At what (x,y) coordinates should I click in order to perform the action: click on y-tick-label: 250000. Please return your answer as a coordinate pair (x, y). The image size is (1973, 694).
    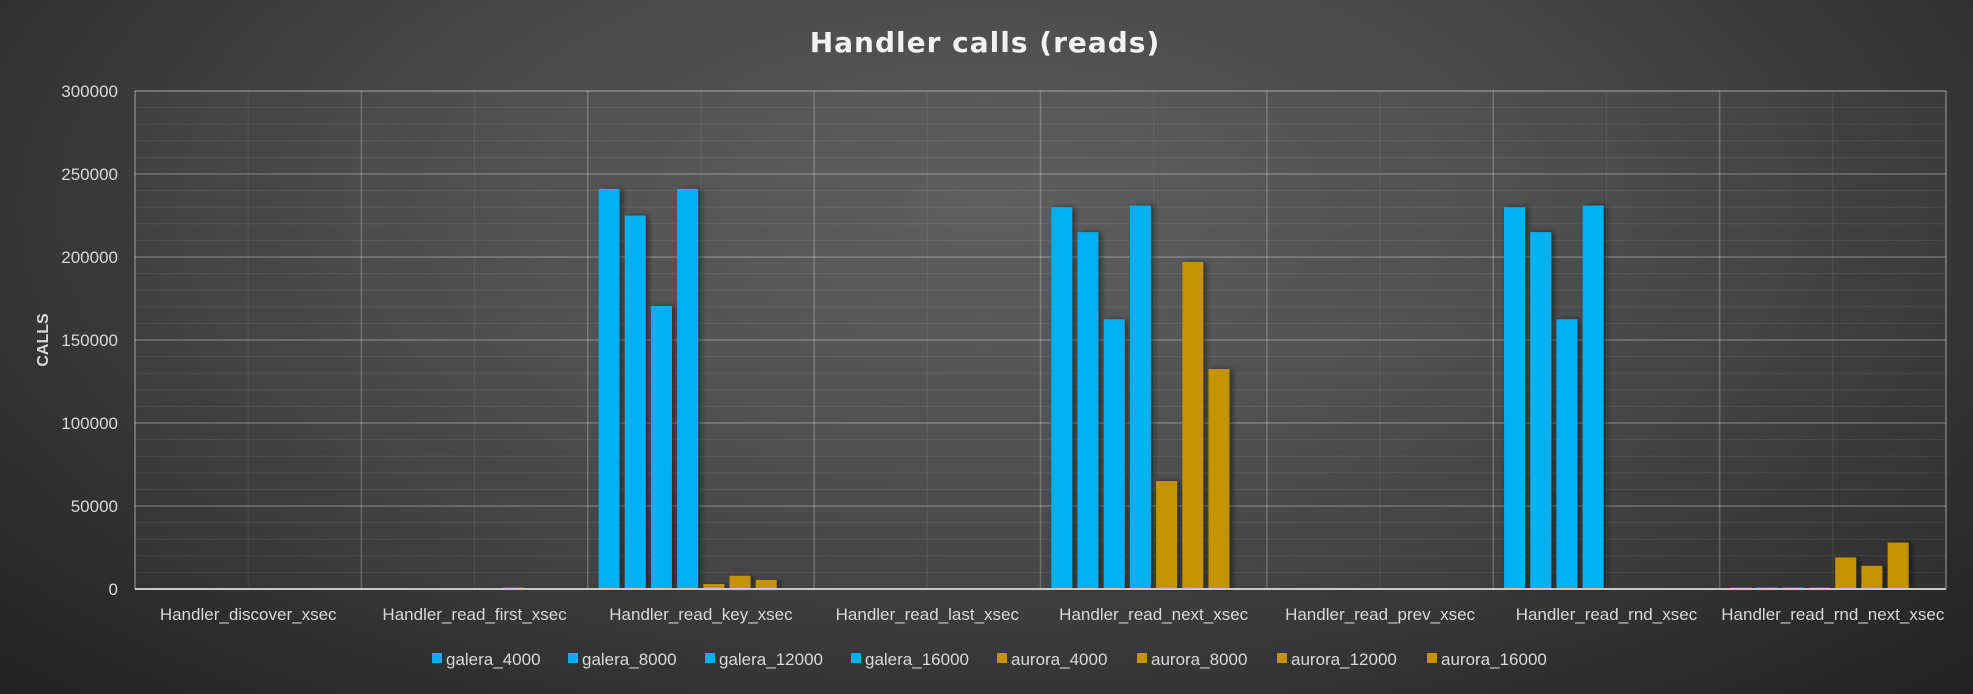
    Looking at the image, I should click on (89, 174).